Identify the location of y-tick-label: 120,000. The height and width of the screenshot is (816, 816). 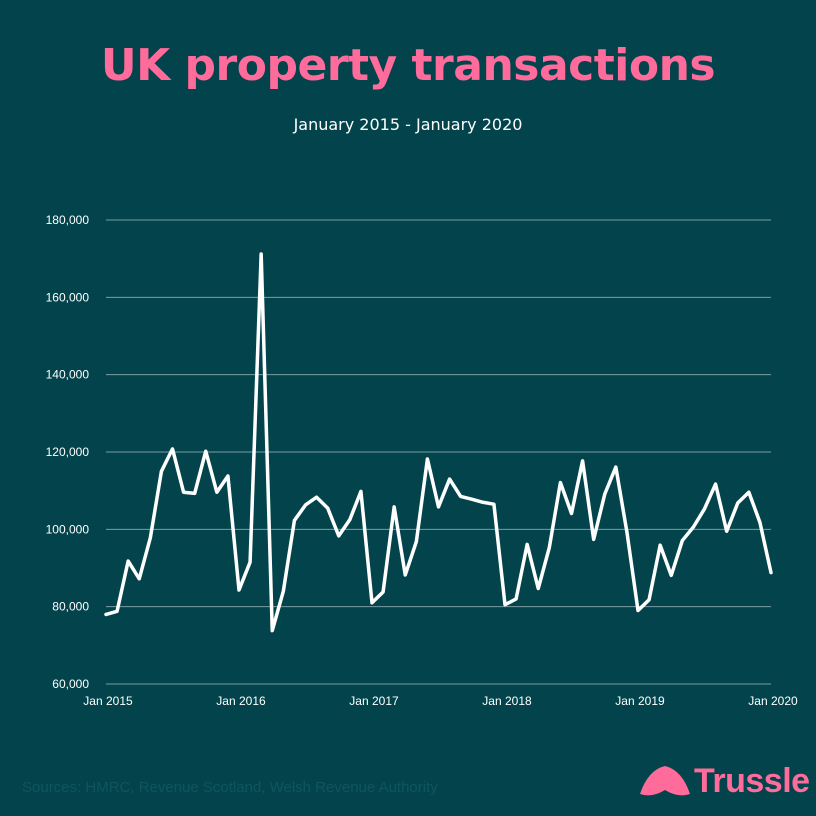
(68, 452).